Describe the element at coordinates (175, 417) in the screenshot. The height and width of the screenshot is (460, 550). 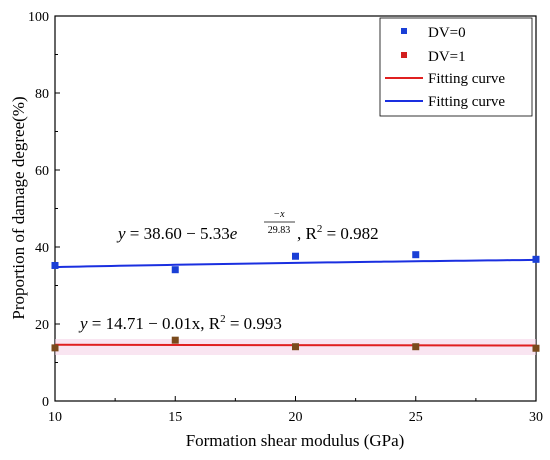
I see `x-tick-label: 15` at that location.